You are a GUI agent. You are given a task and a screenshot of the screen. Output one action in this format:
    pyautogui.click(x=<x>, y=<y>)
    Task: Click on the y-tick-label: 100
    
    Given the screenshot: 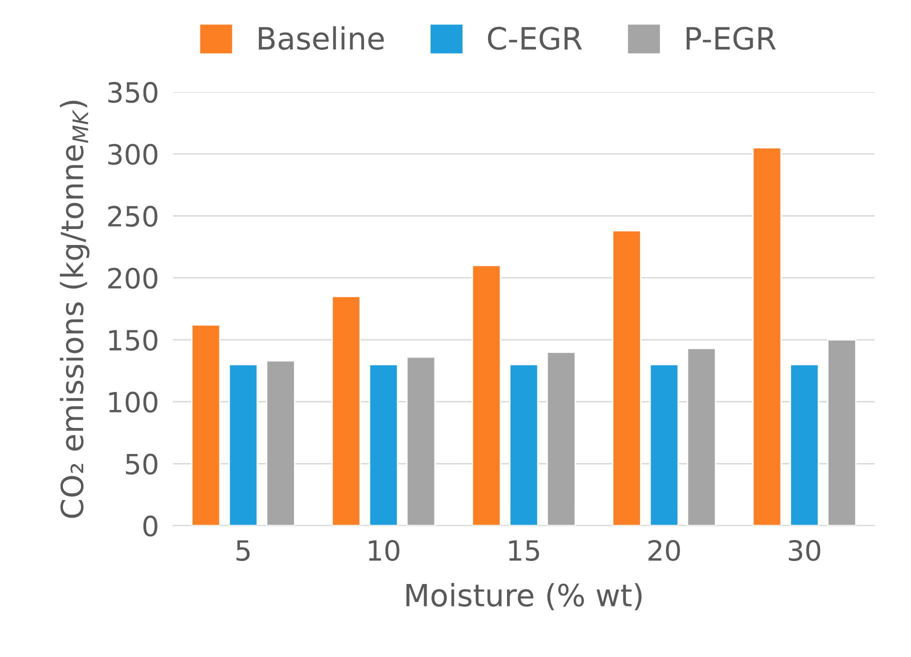 What is the action you would take?
    pyautogui.click(x=133, y=402)
    